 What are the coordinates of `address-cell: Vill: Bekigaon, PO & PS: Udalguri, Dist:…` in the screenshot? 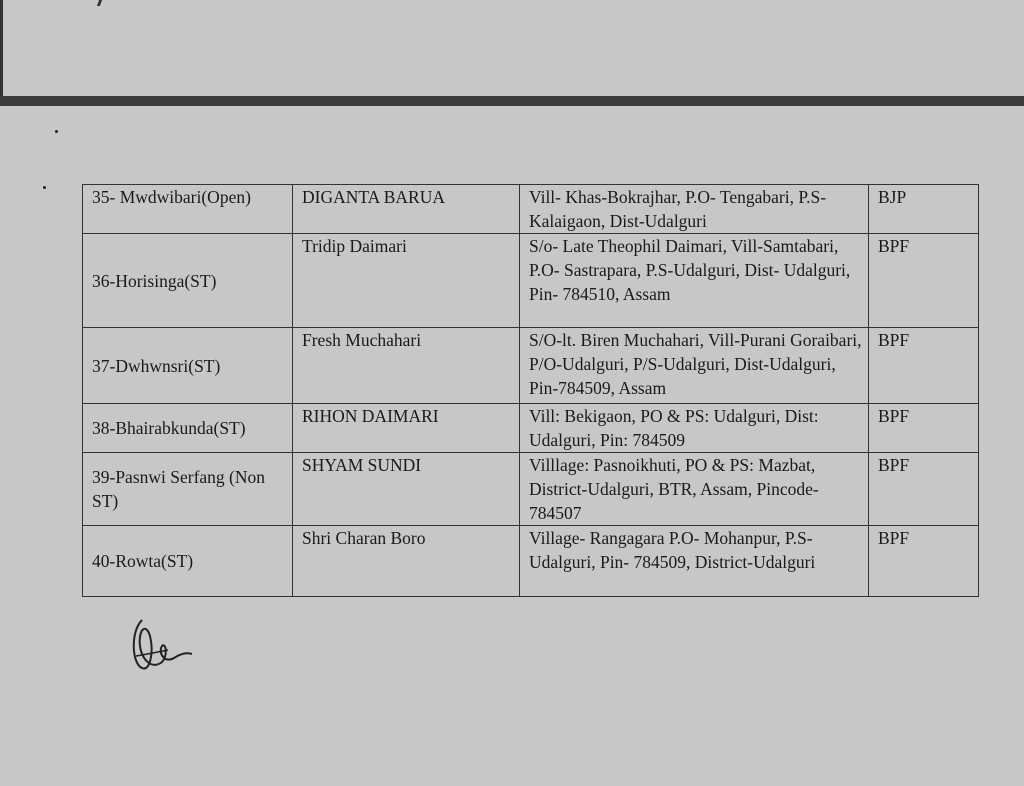 It's located at (694, 428).